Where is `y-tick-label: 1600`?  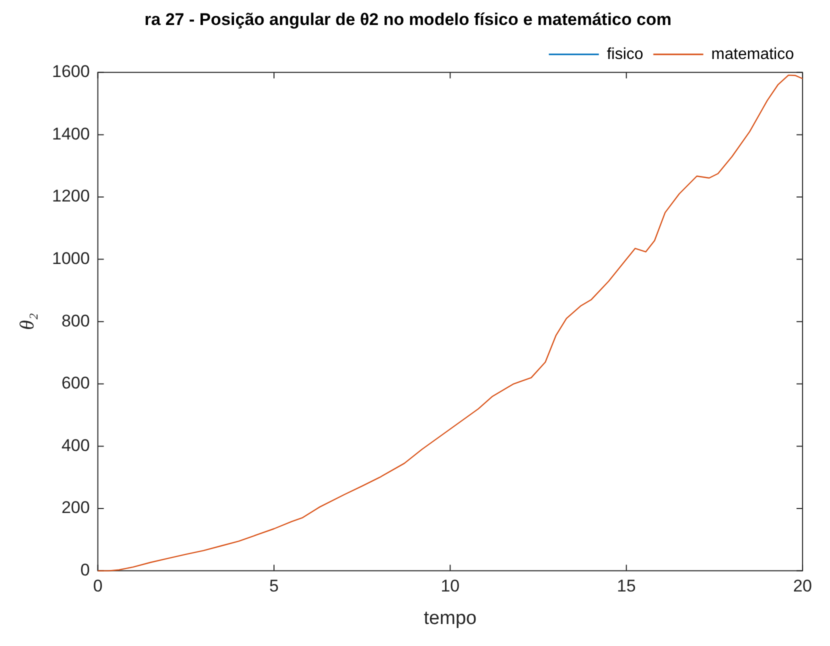 y-tick-label: 1600 is located at coordinates (71, 72).